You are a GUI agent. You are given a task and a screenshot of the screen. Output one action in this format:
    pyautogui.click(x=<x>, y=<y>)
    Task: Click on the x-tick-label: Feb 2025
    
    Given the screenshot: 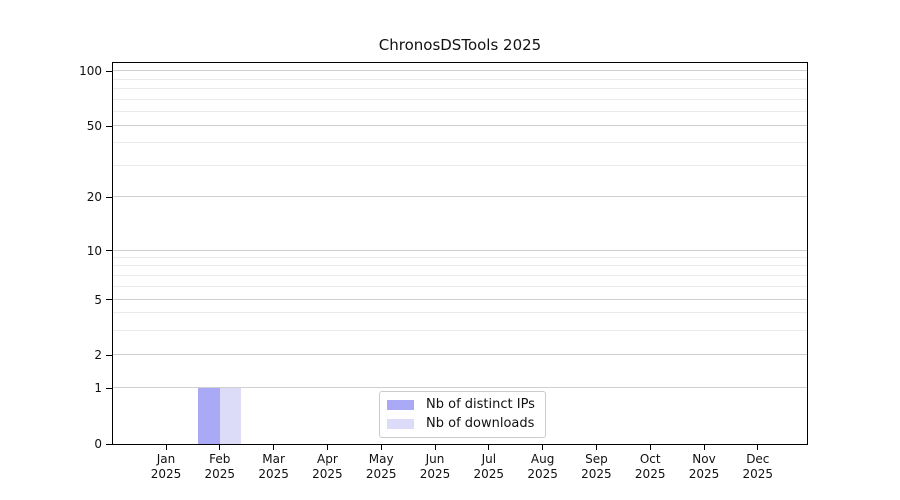 What is the action you would take?
    pyautogui.click(x=220, y=467)
    